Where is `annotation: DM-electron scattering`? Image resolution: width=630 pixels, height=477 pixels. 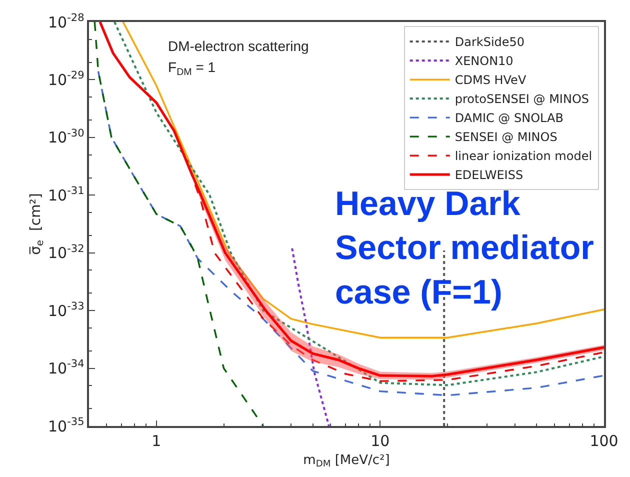 annotation: DM-electron scattering is located at coordinates (238, 46).